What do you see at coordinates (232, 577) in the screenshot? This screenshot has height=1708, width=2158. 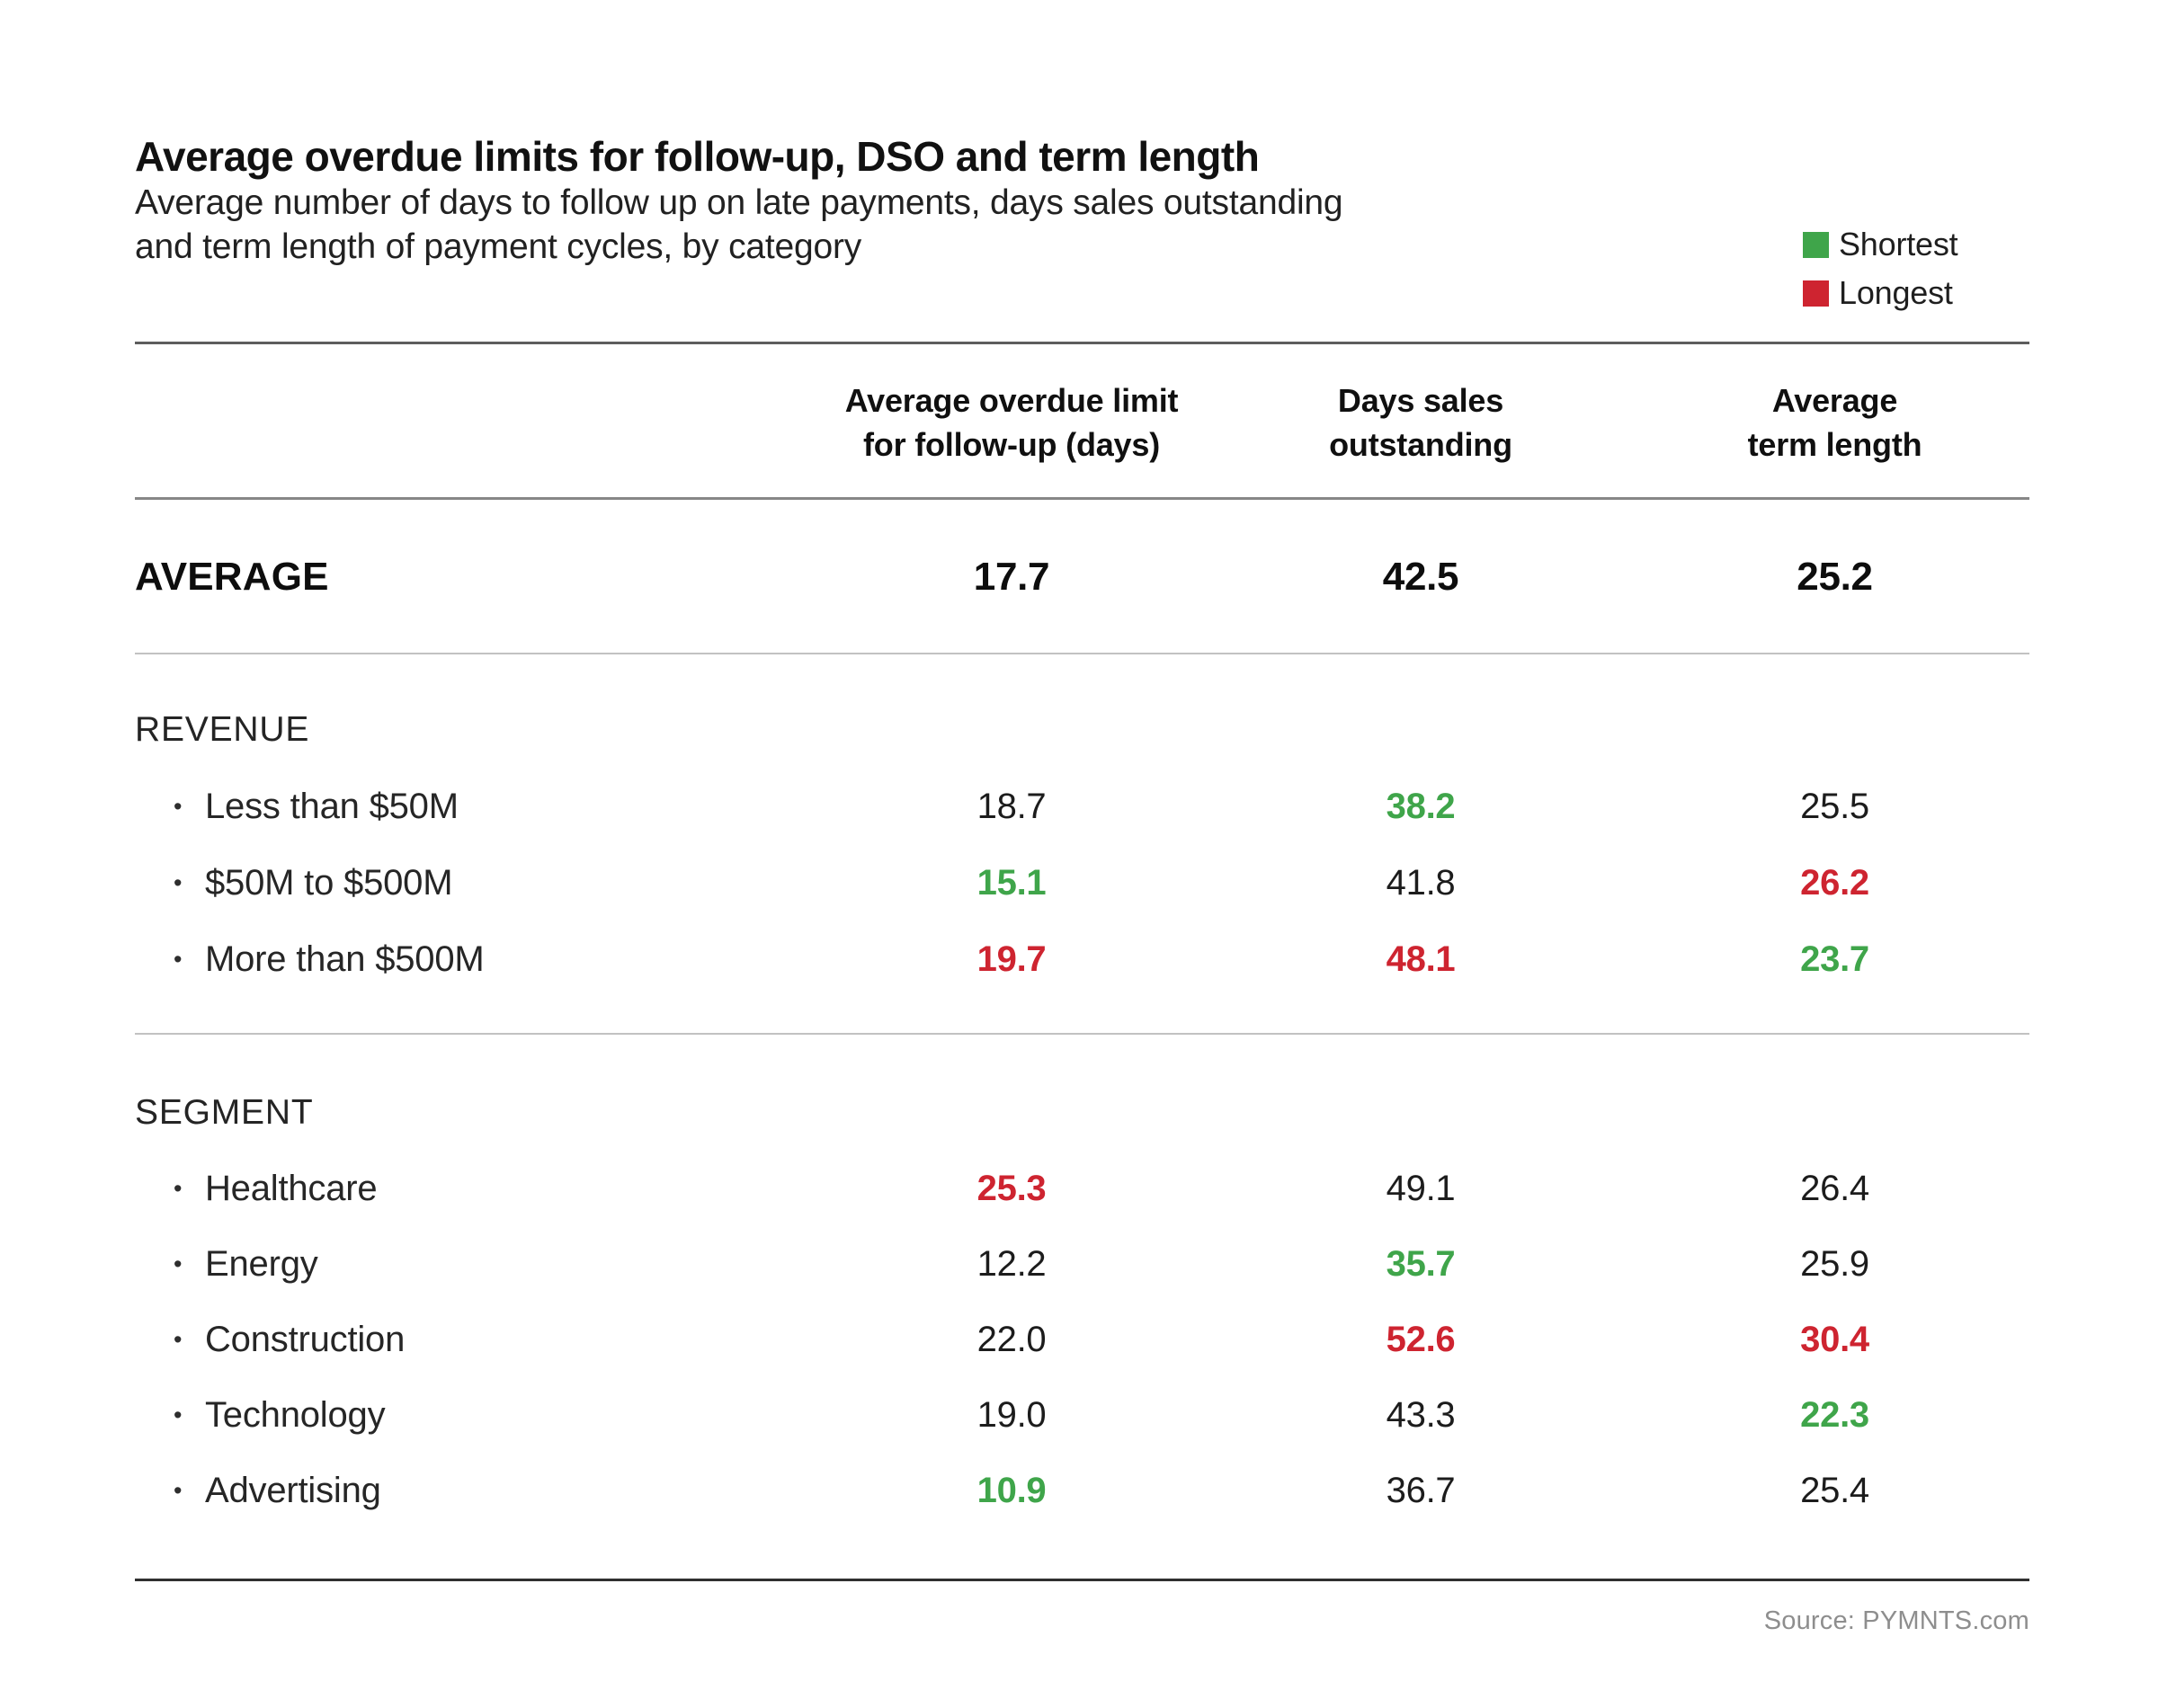 I see `average-row-label: AVERAGE` at bounding box center [232, 577].